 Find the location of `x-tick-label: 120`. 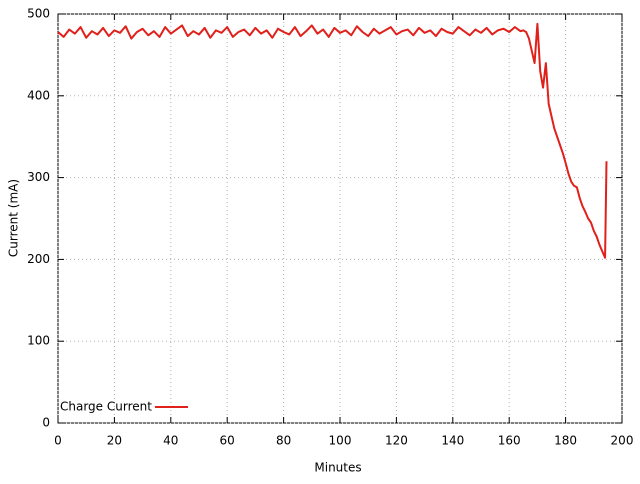

x-tick-label: 120 is located at coordinates (396, 441).